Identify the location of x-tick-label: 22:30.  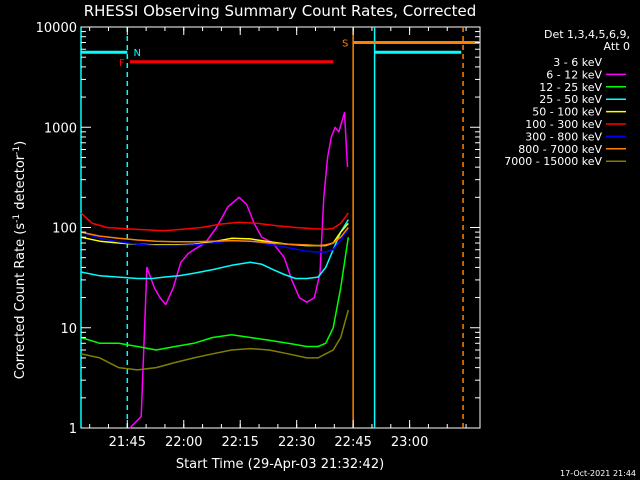
(296, 442).